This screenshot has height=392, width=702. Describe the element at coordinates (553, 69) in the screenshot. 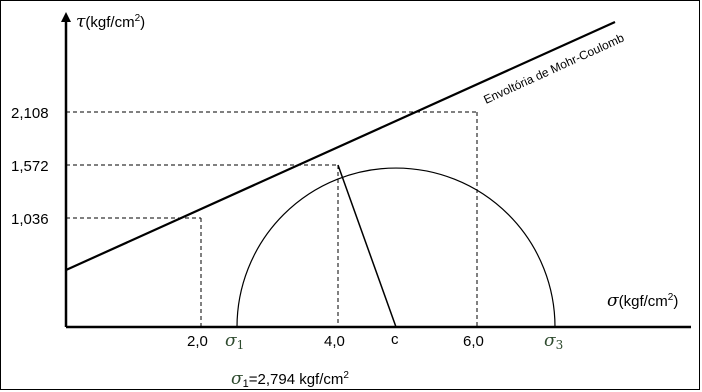

I see `envelope-label: Envoltória de Mohr-Coulomb` at that location.